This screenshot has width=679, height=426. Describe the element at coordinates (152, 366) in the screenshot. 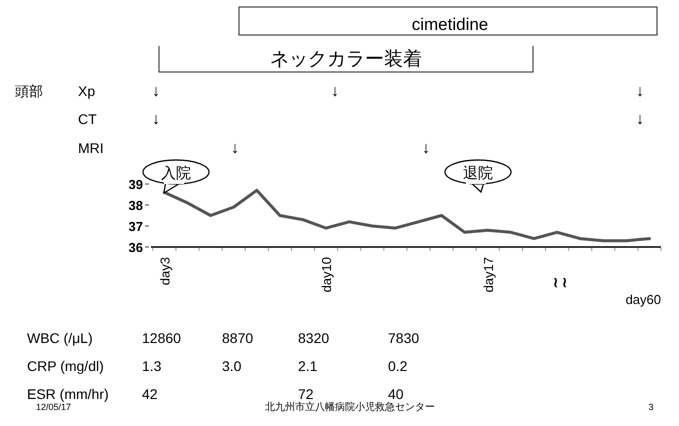

I see `text: 1.3` at that location.